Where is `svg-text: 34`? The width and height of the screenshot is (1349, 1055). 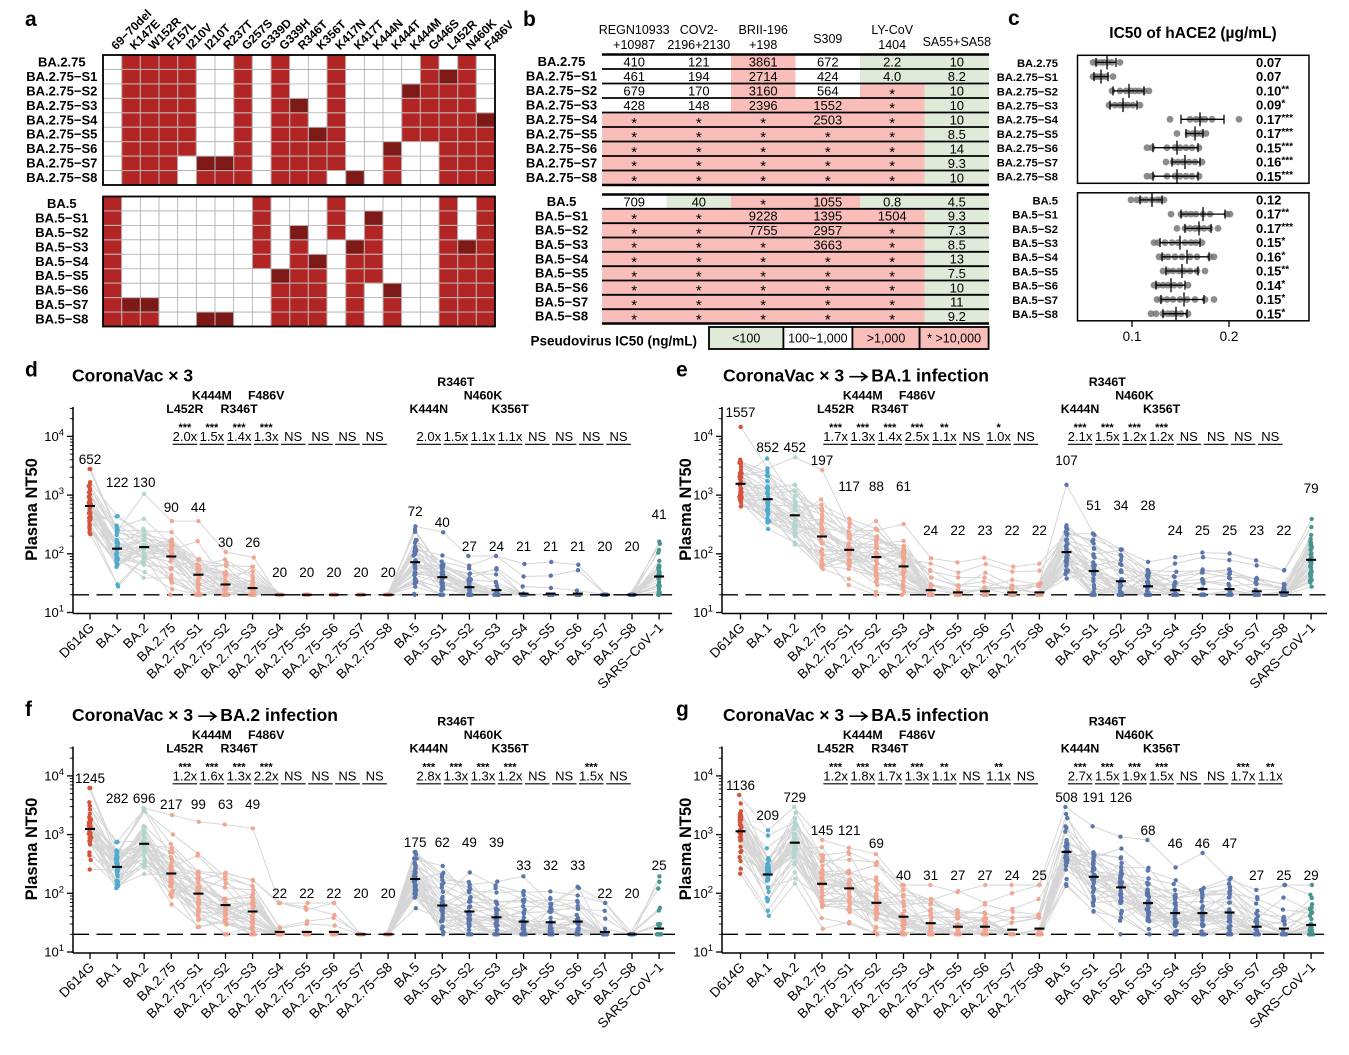
svg-text: 34 is located at coordinates (1121, 505).